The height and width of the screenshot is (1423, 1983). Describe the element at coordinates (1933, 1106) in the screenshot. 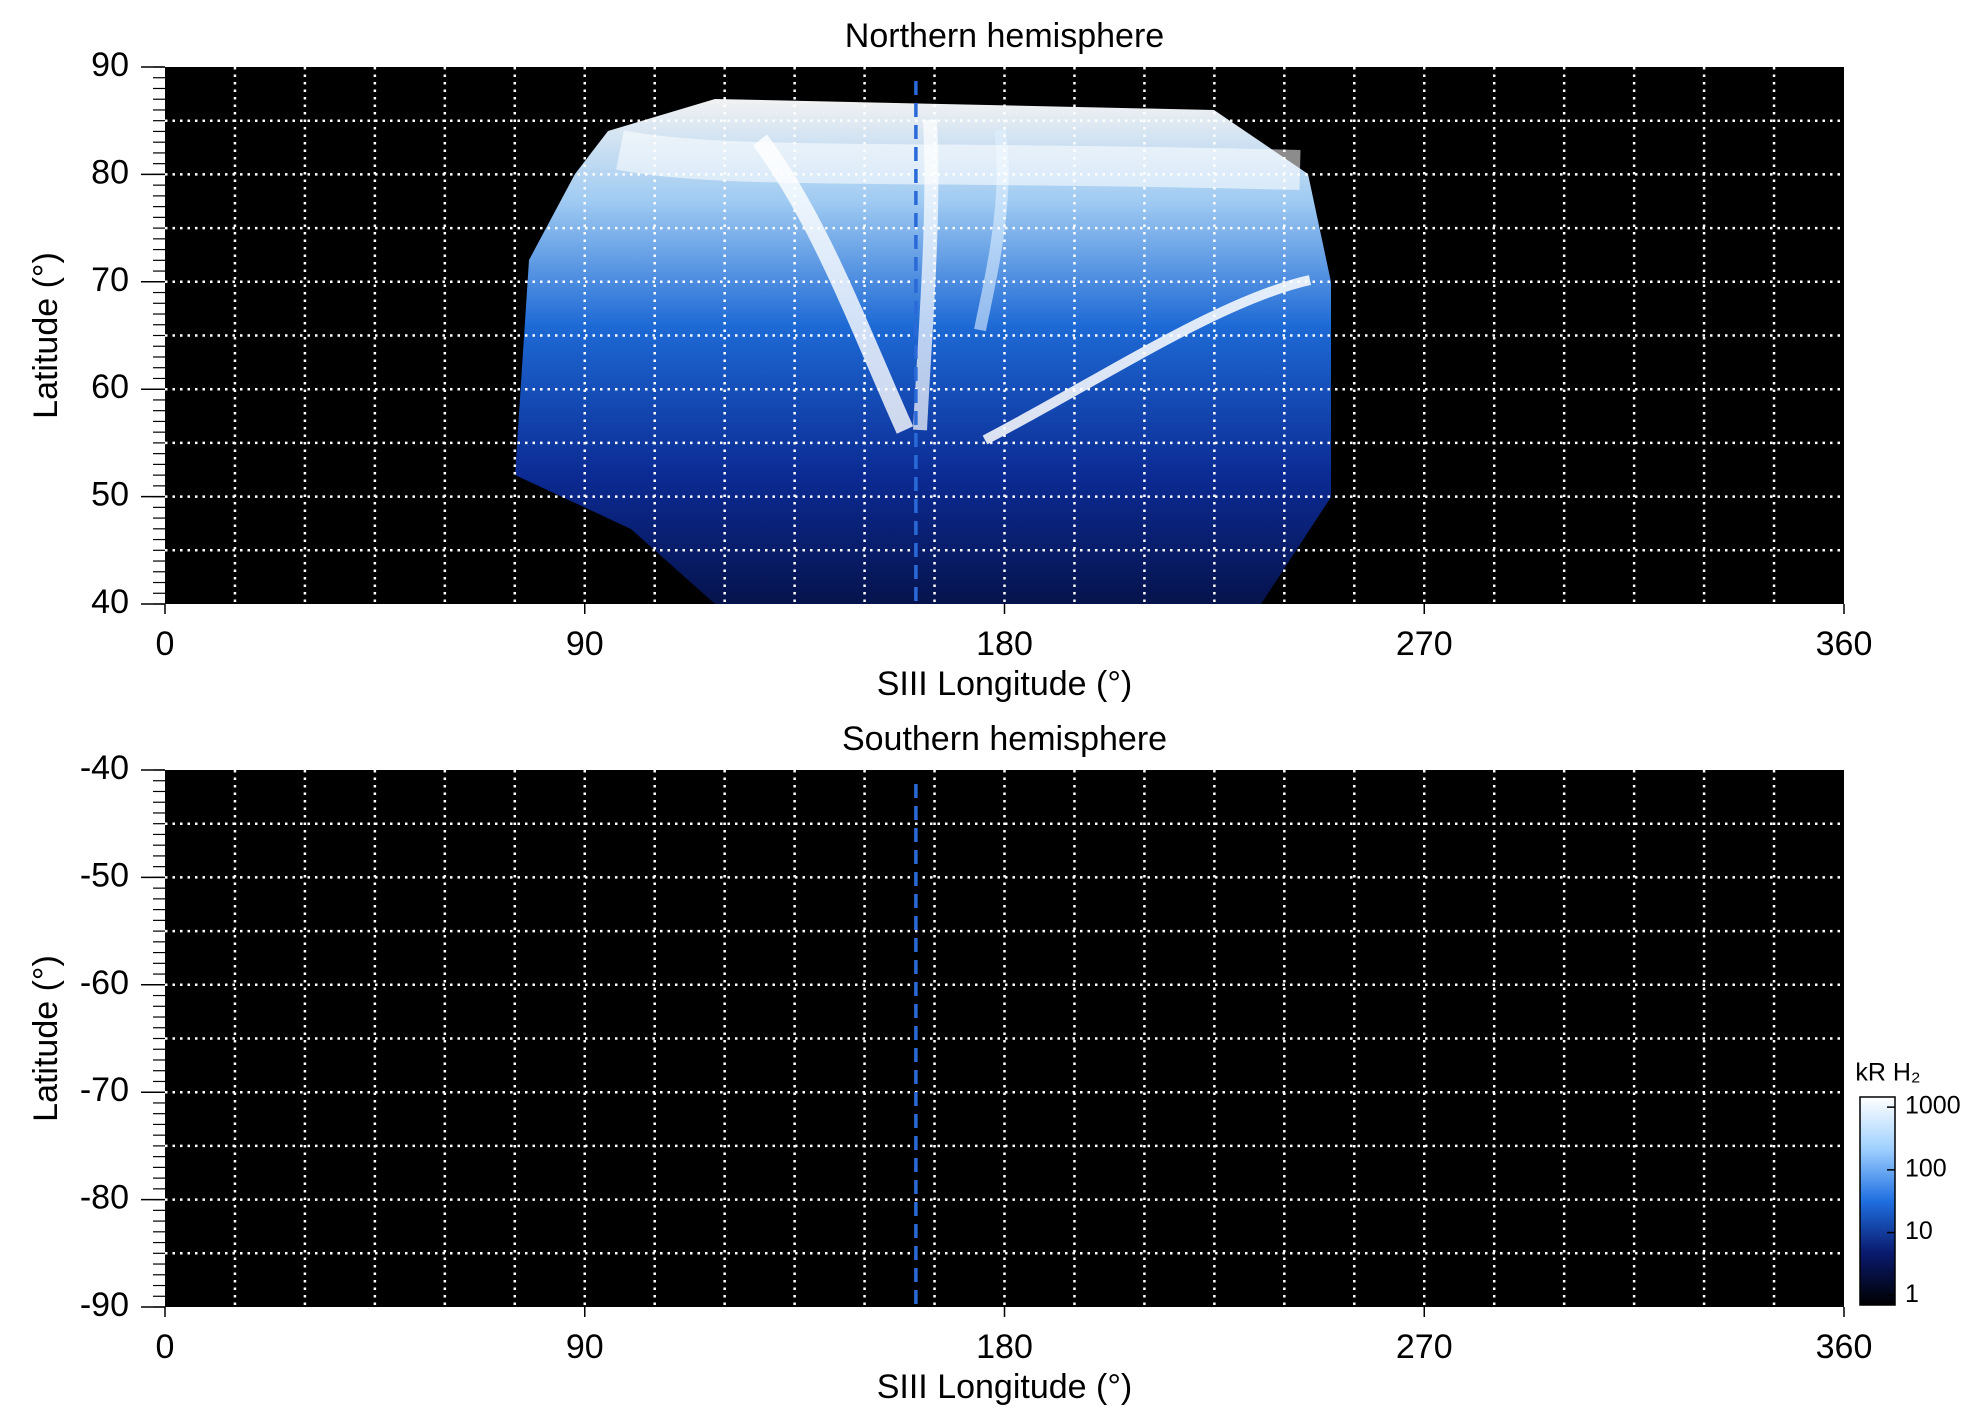

I see `colorbar-tick-label: 1000` at that location.